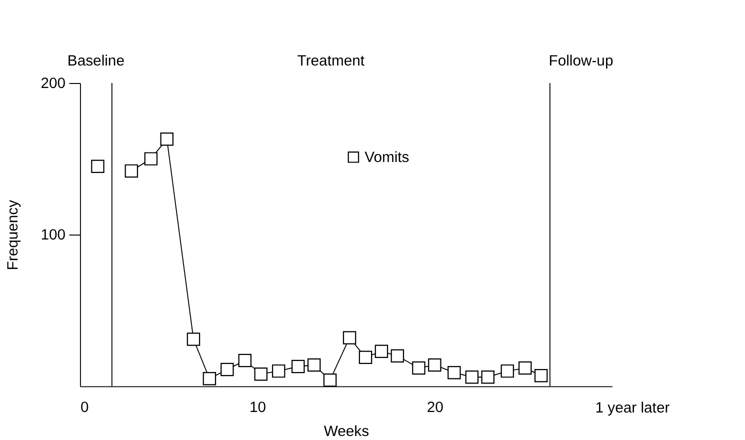  Describe the element at coordinates (84, 408) in the screenshot. I see `x-tick-label: 0` at that location.